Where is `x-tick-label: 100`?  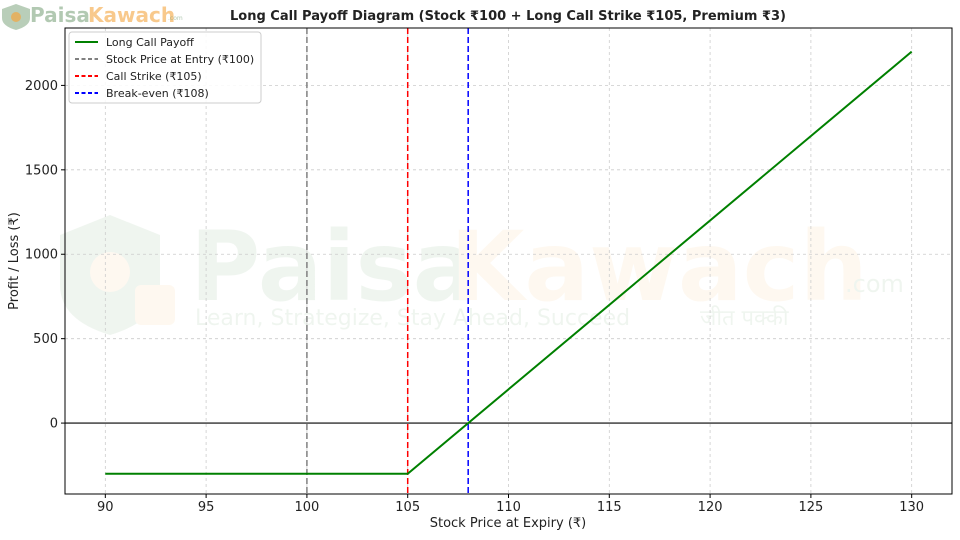 x-tick-label: 100 is located at coordinates (306, 507).